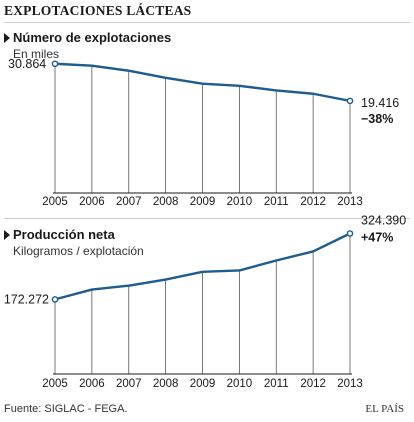  I want to click on main-title: EXPLOTACIONES LÁCTEAS, so click(98, 10).